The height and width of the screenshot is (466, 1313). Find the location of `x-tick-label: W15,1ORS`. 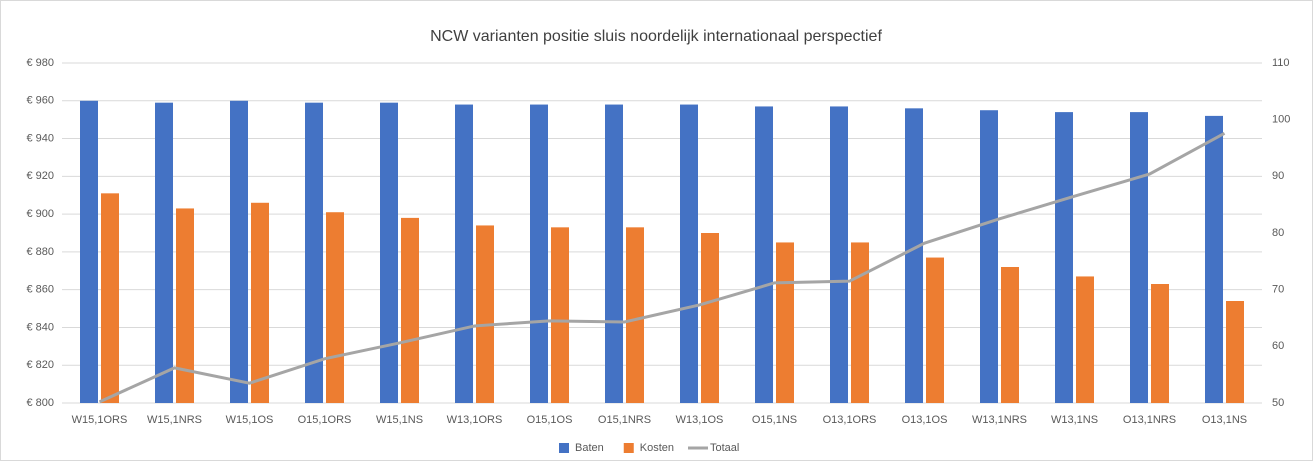

x-tick-label: W15,1ORS is located at coordinates (100, 420).